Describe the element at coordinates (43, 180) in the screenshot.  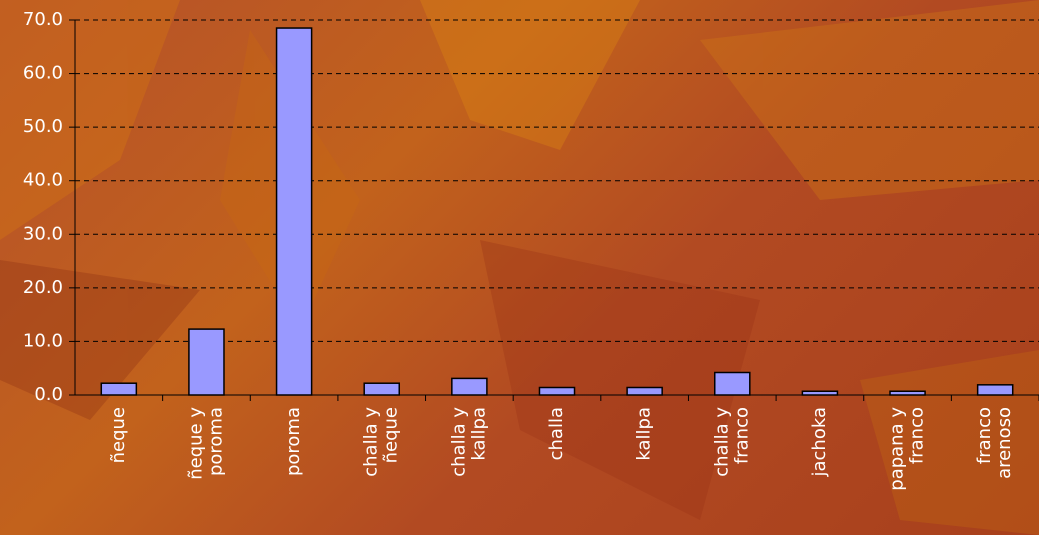
I see `y-tick-label: 40.0` at that location.